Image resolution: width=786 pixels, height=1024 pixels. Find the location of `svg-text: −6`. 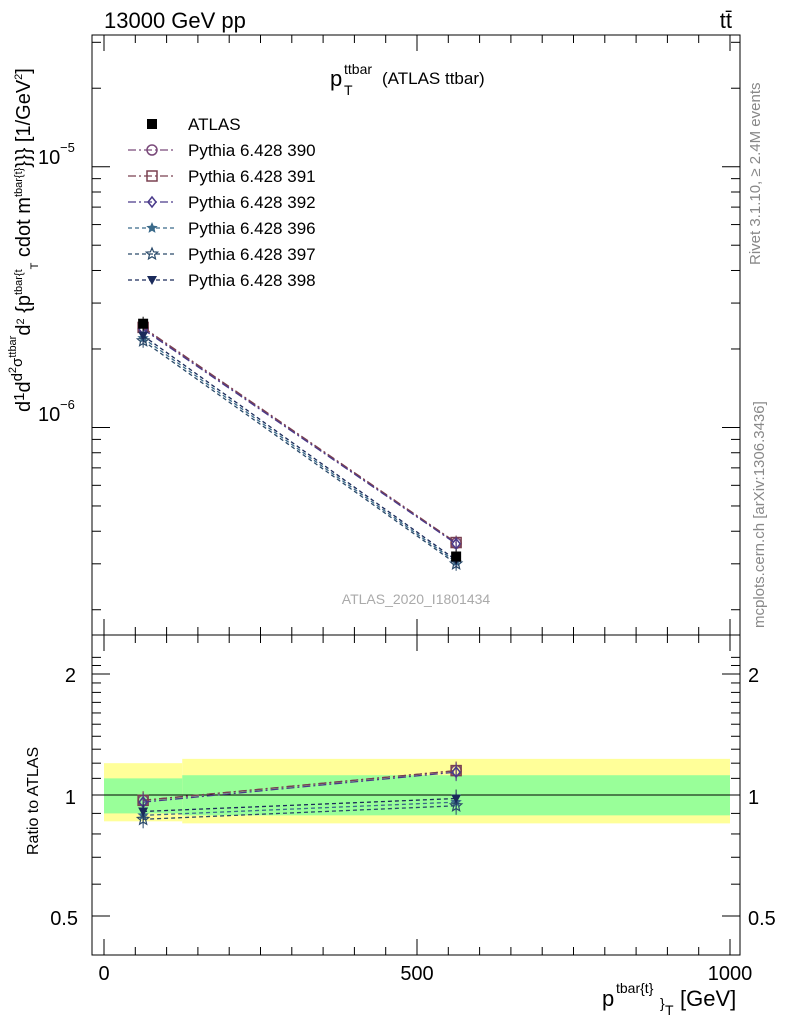

svg-text: −6 is located at coordinates (67, 404).